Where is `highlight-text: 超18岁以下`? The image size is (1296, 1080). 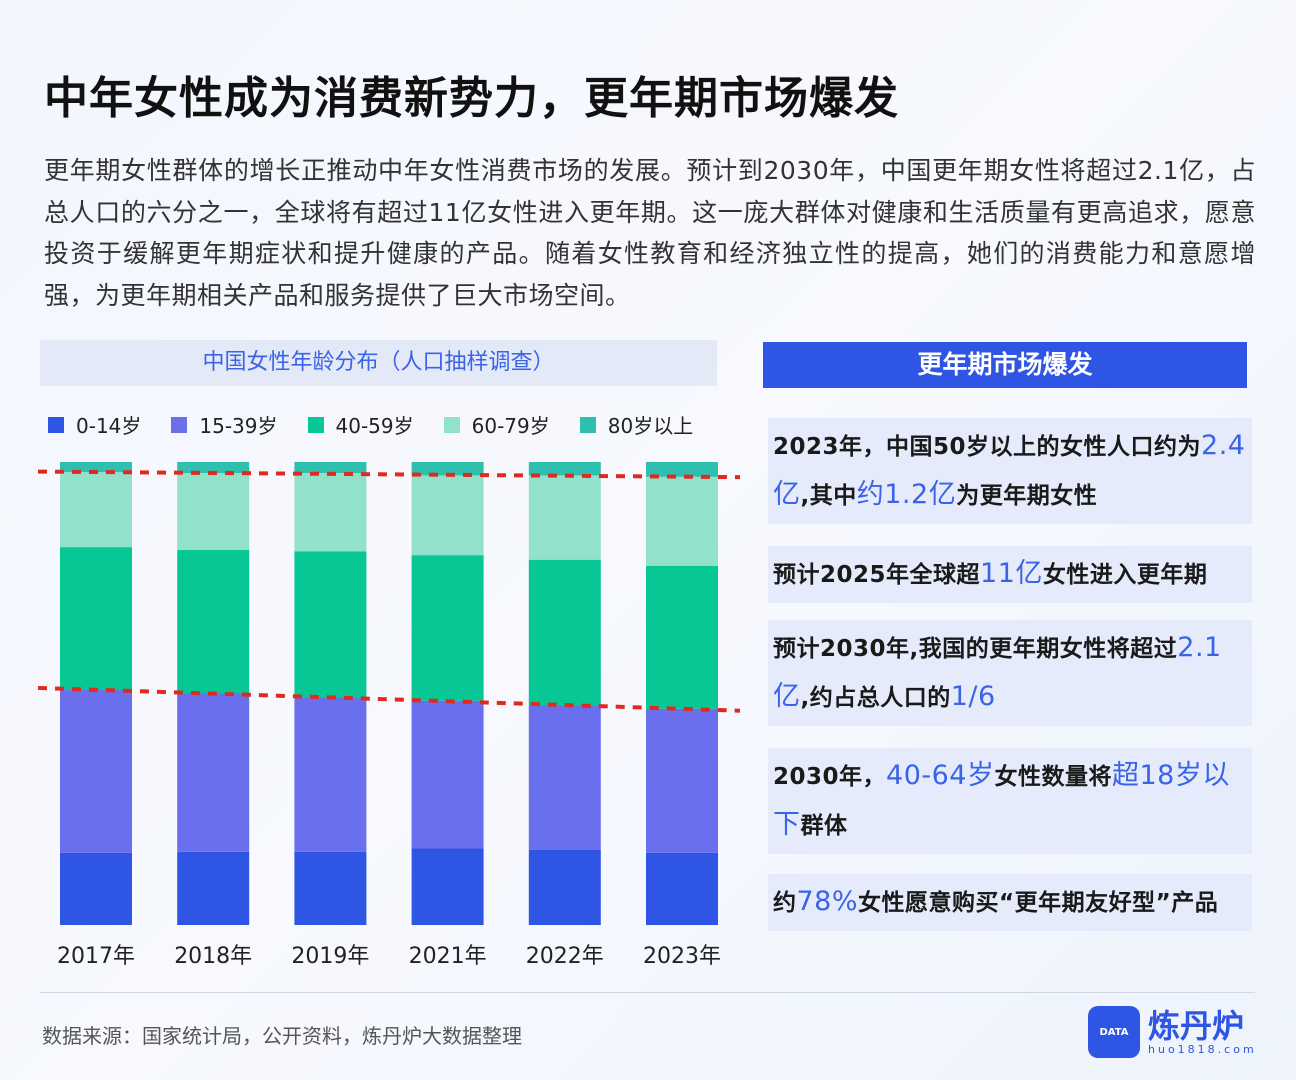
highlight-text: 超18岁以下 is located at coordinates (1001, 800).